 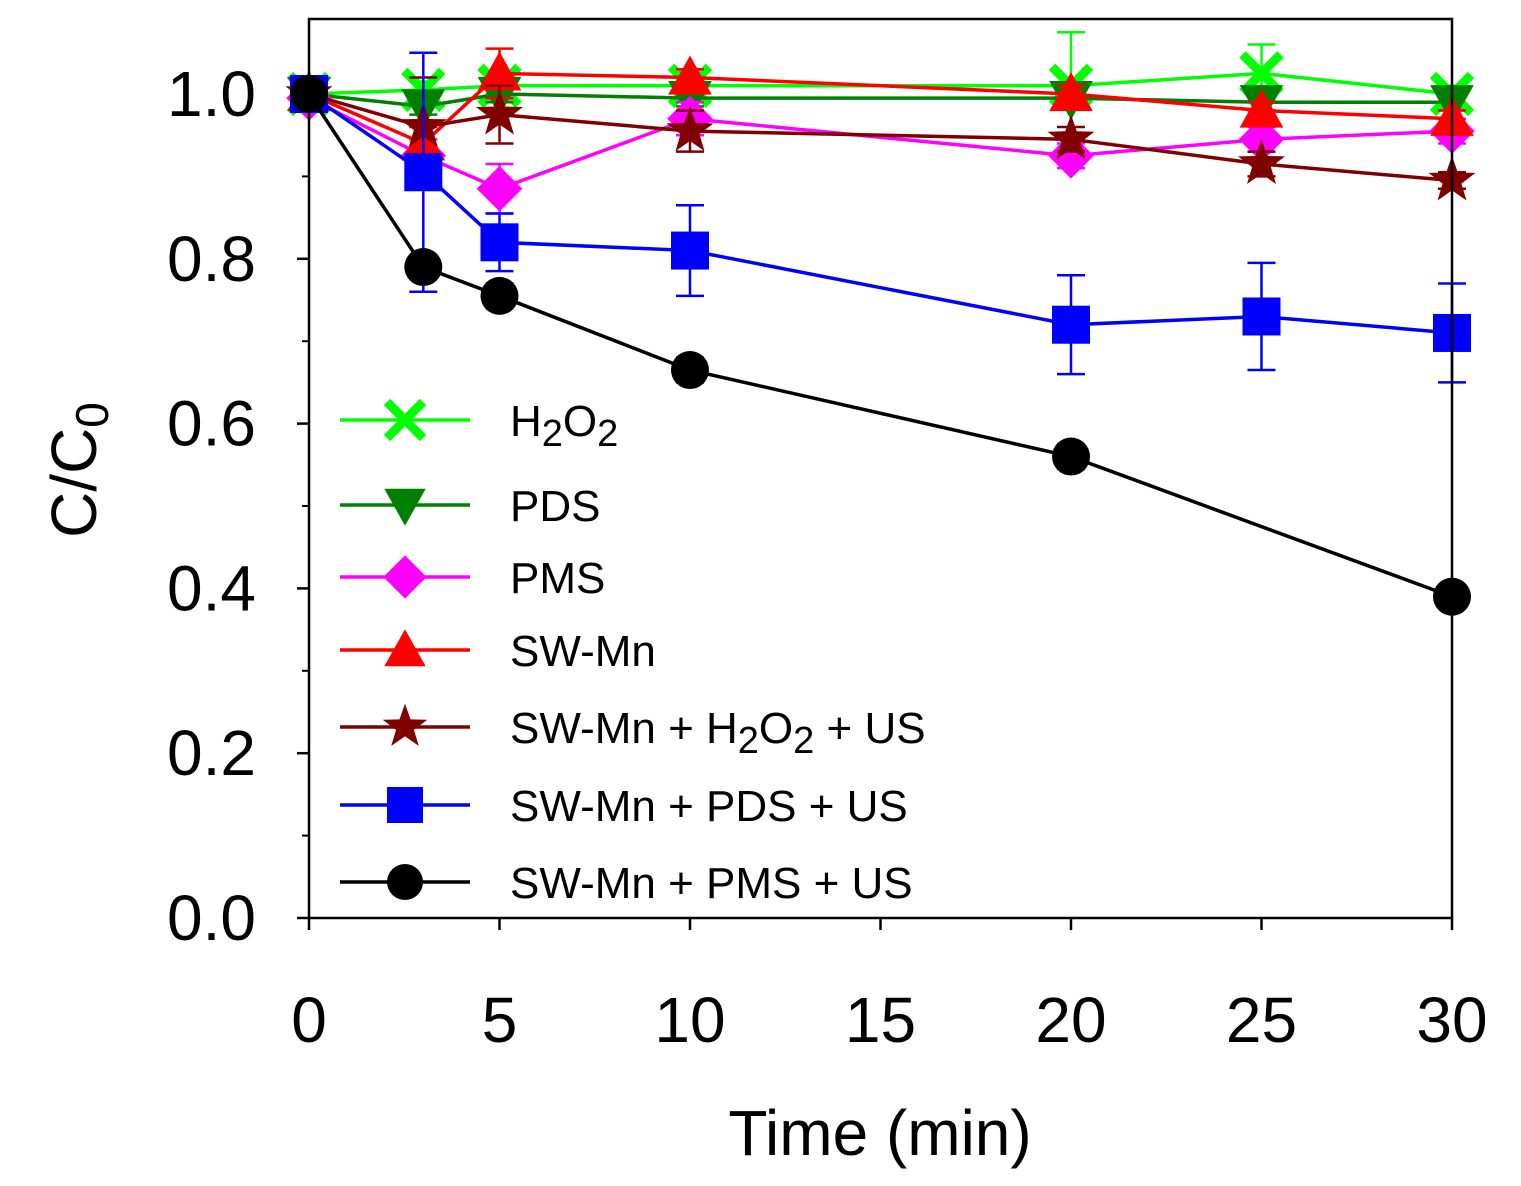 I want to click on y-tick-label: 0.6, so click(x=211, y=424).